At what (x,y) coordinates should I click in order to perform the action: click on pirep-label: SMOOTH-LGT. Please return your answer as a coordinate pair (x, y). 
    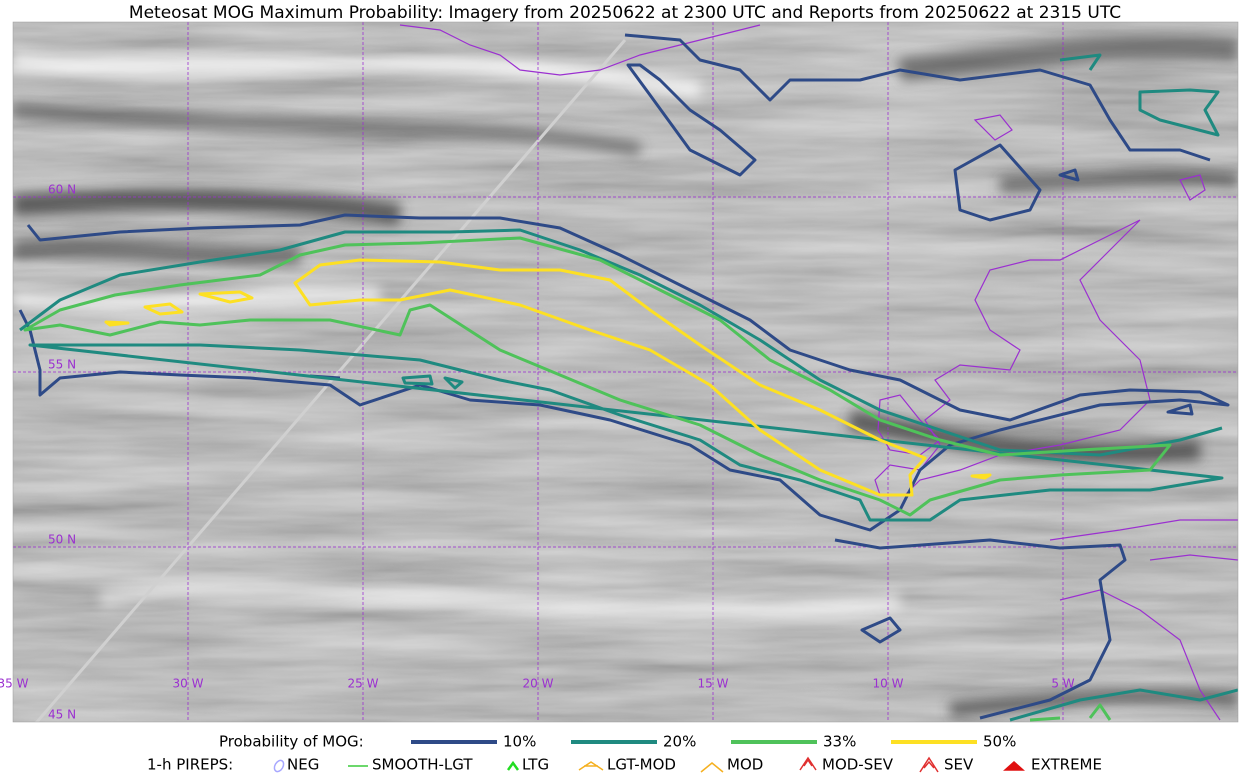
    Looking at the image, I should click on (422, 765).